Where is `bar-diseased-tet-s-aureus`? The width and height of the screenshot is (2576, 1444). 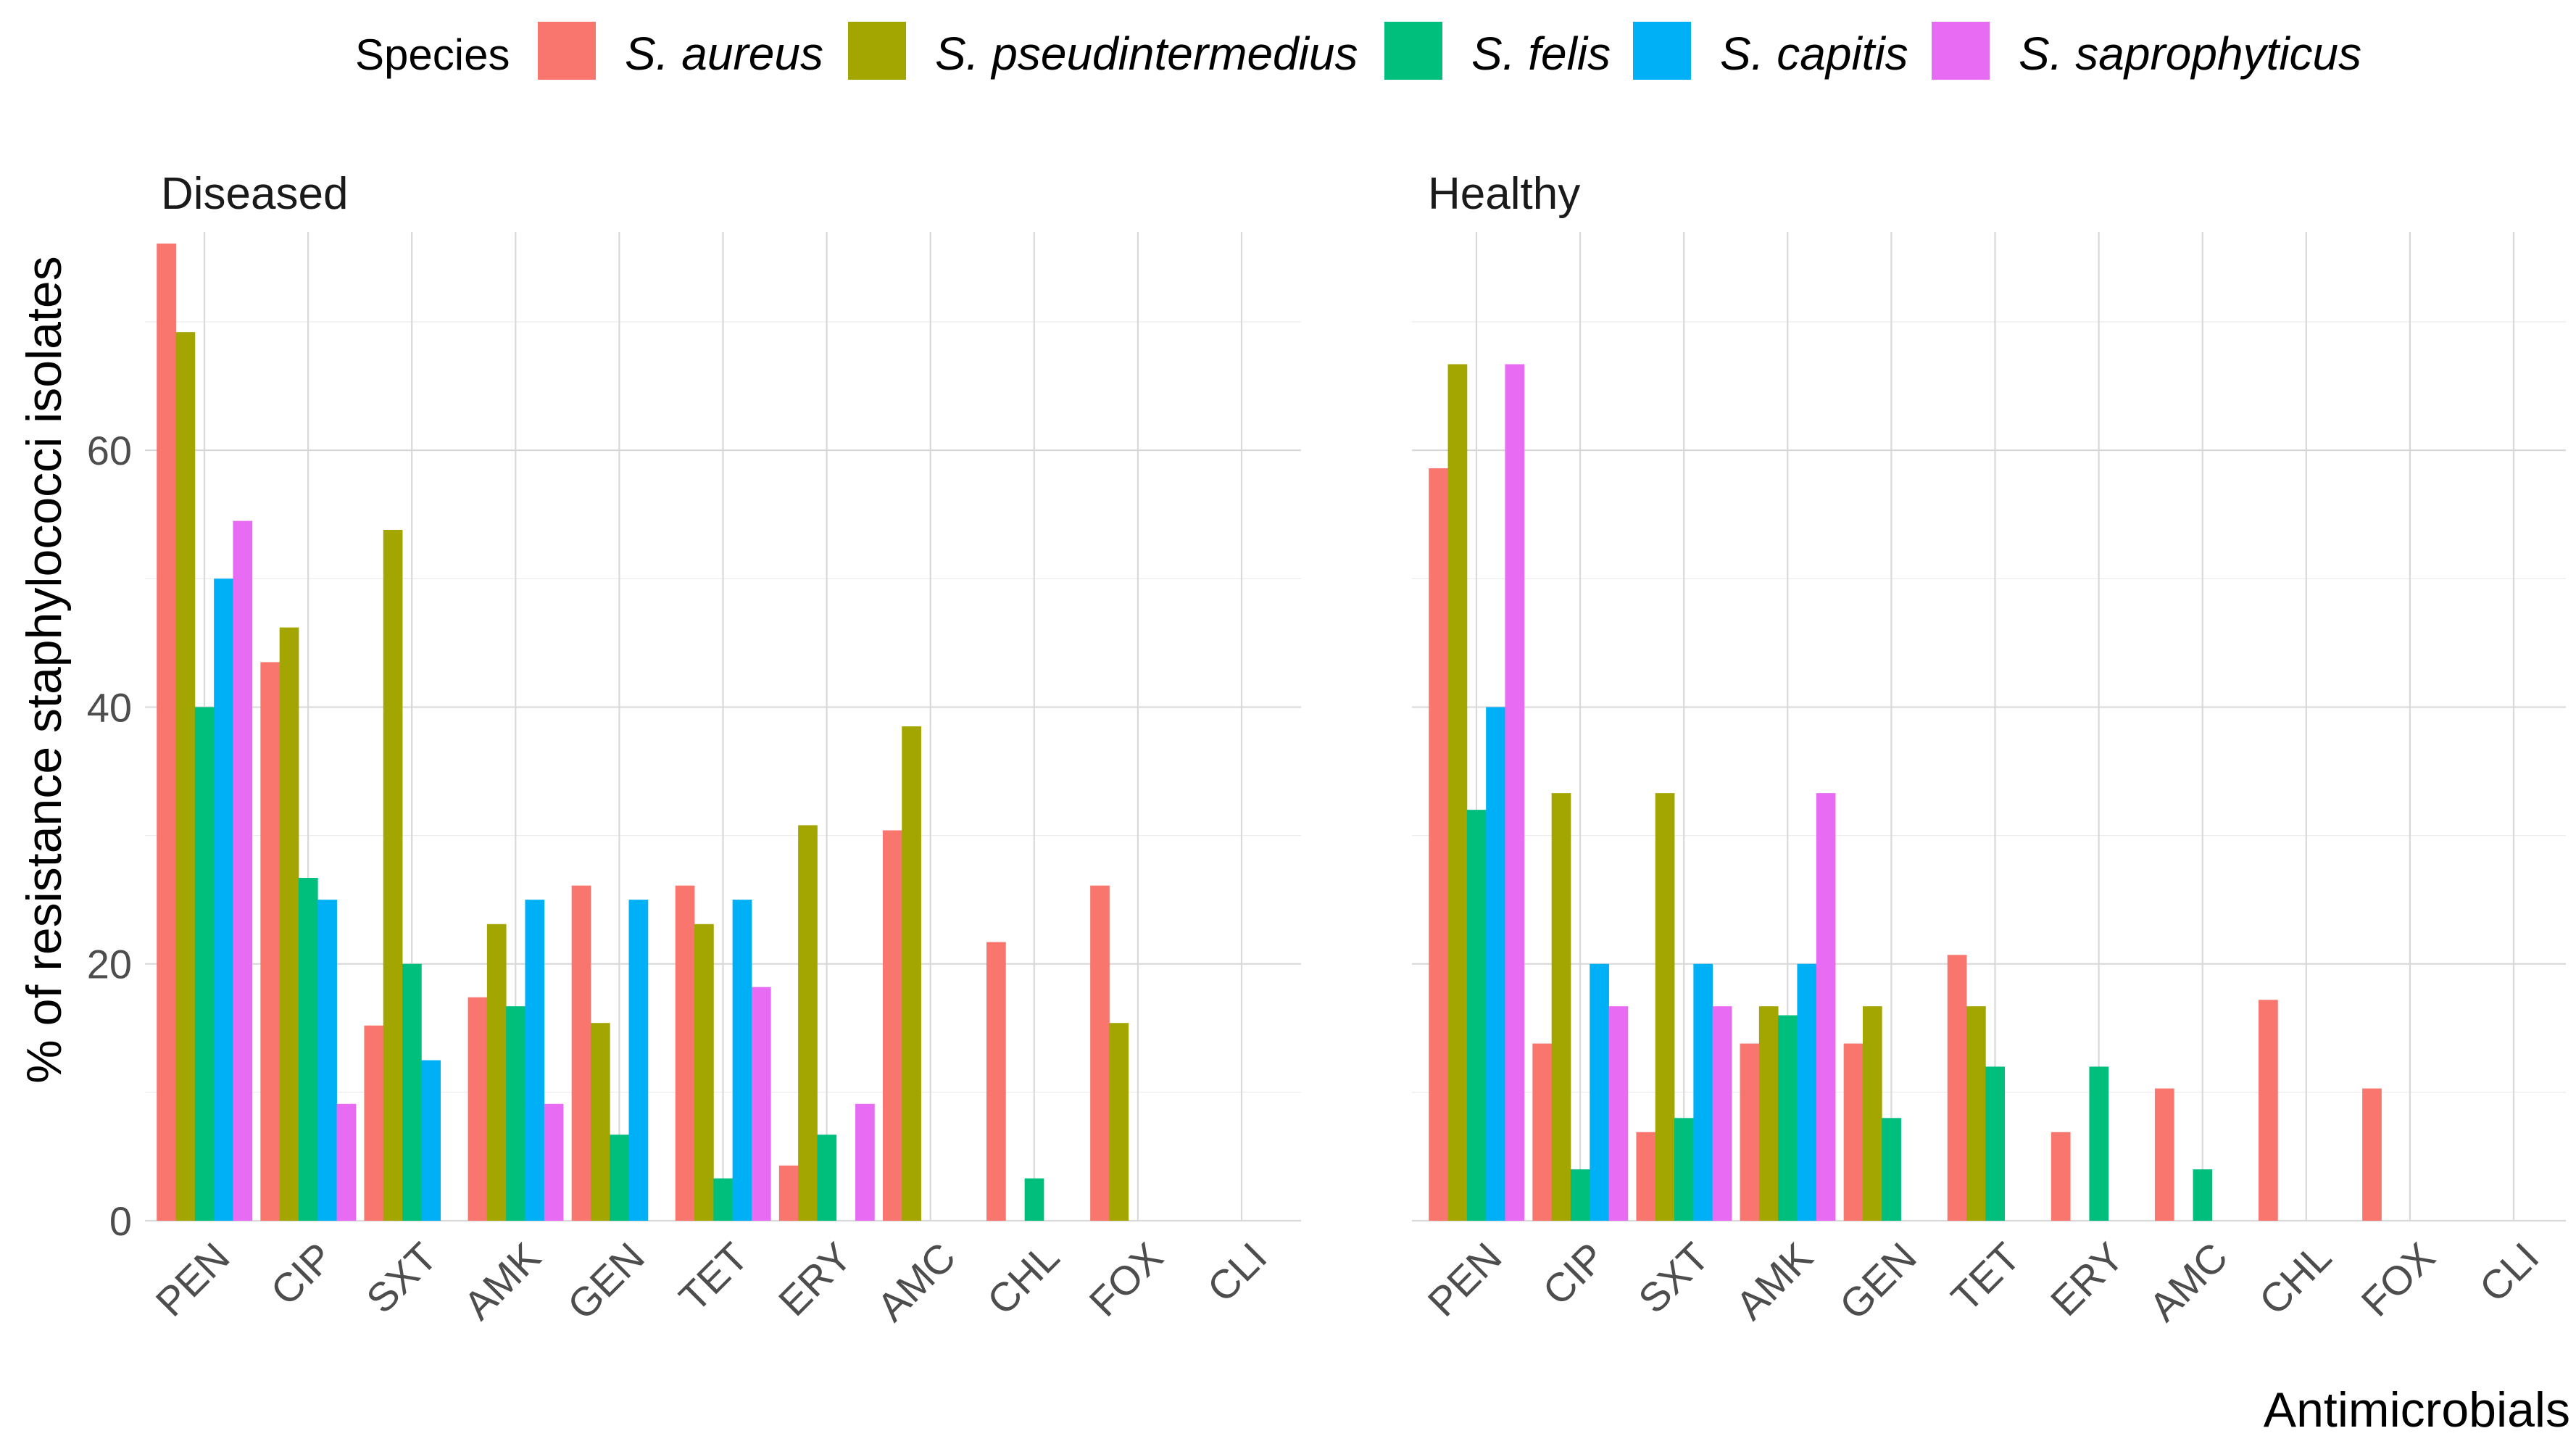 bar-diseased-tet-s-aureus is located at coordinates (685, 1053).